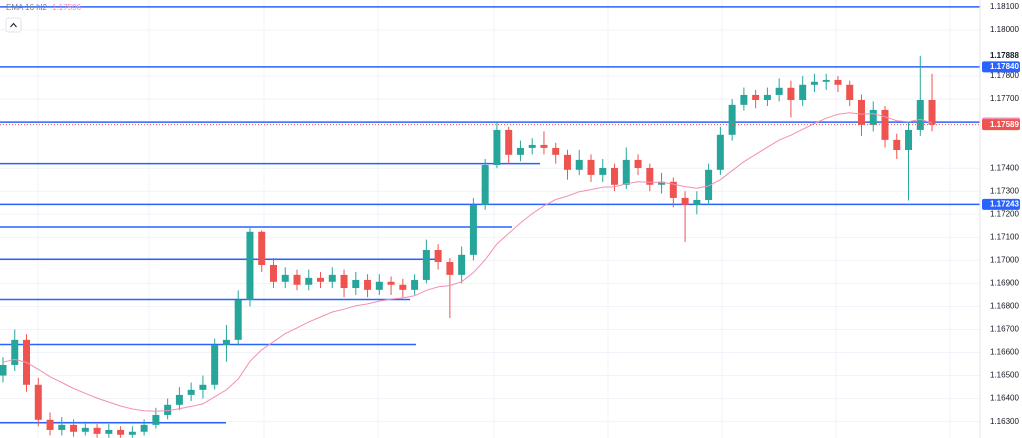 This screenshot has height=438, width=1022. Describe the element at coordinates (1004, 352) in the screenshot. I see `y-tick-label: 1.16600` at that location.